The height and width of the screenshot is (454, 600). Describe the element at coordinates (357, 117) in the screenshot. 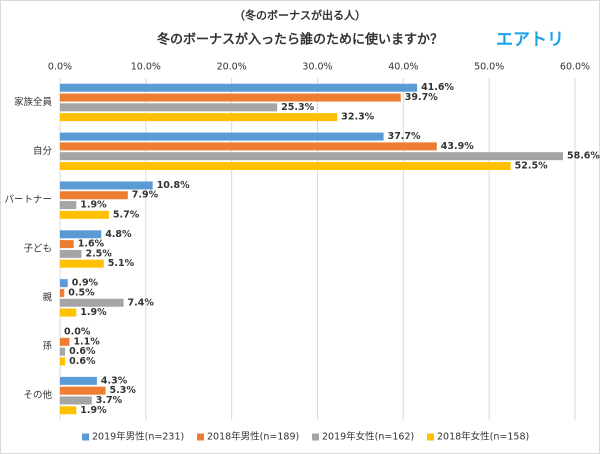

I see `data-label: 32.3%` at that location.